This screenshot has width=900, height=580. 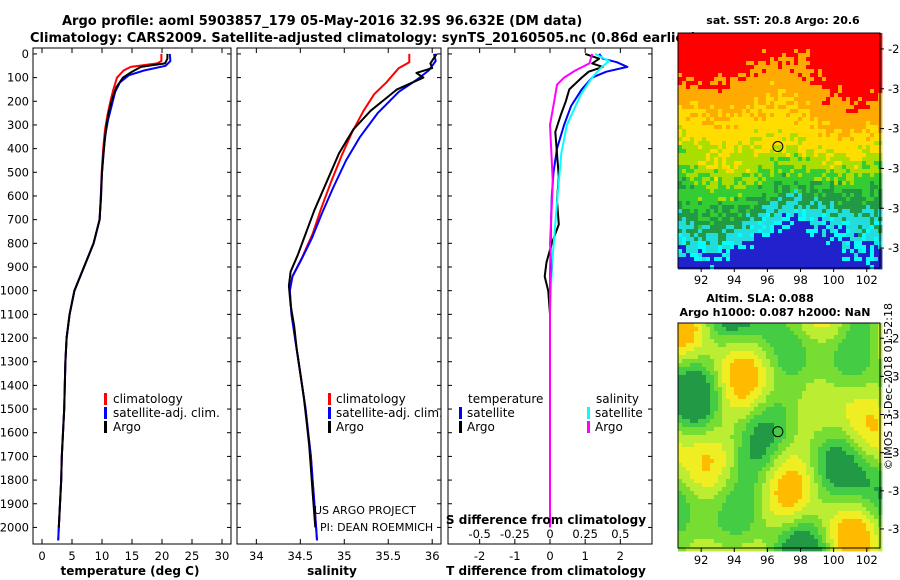 What do you see at coordinates (14, 338) in the screenshot?
I see `depth-tick-label: 1200` at bounding box center [14, 338].